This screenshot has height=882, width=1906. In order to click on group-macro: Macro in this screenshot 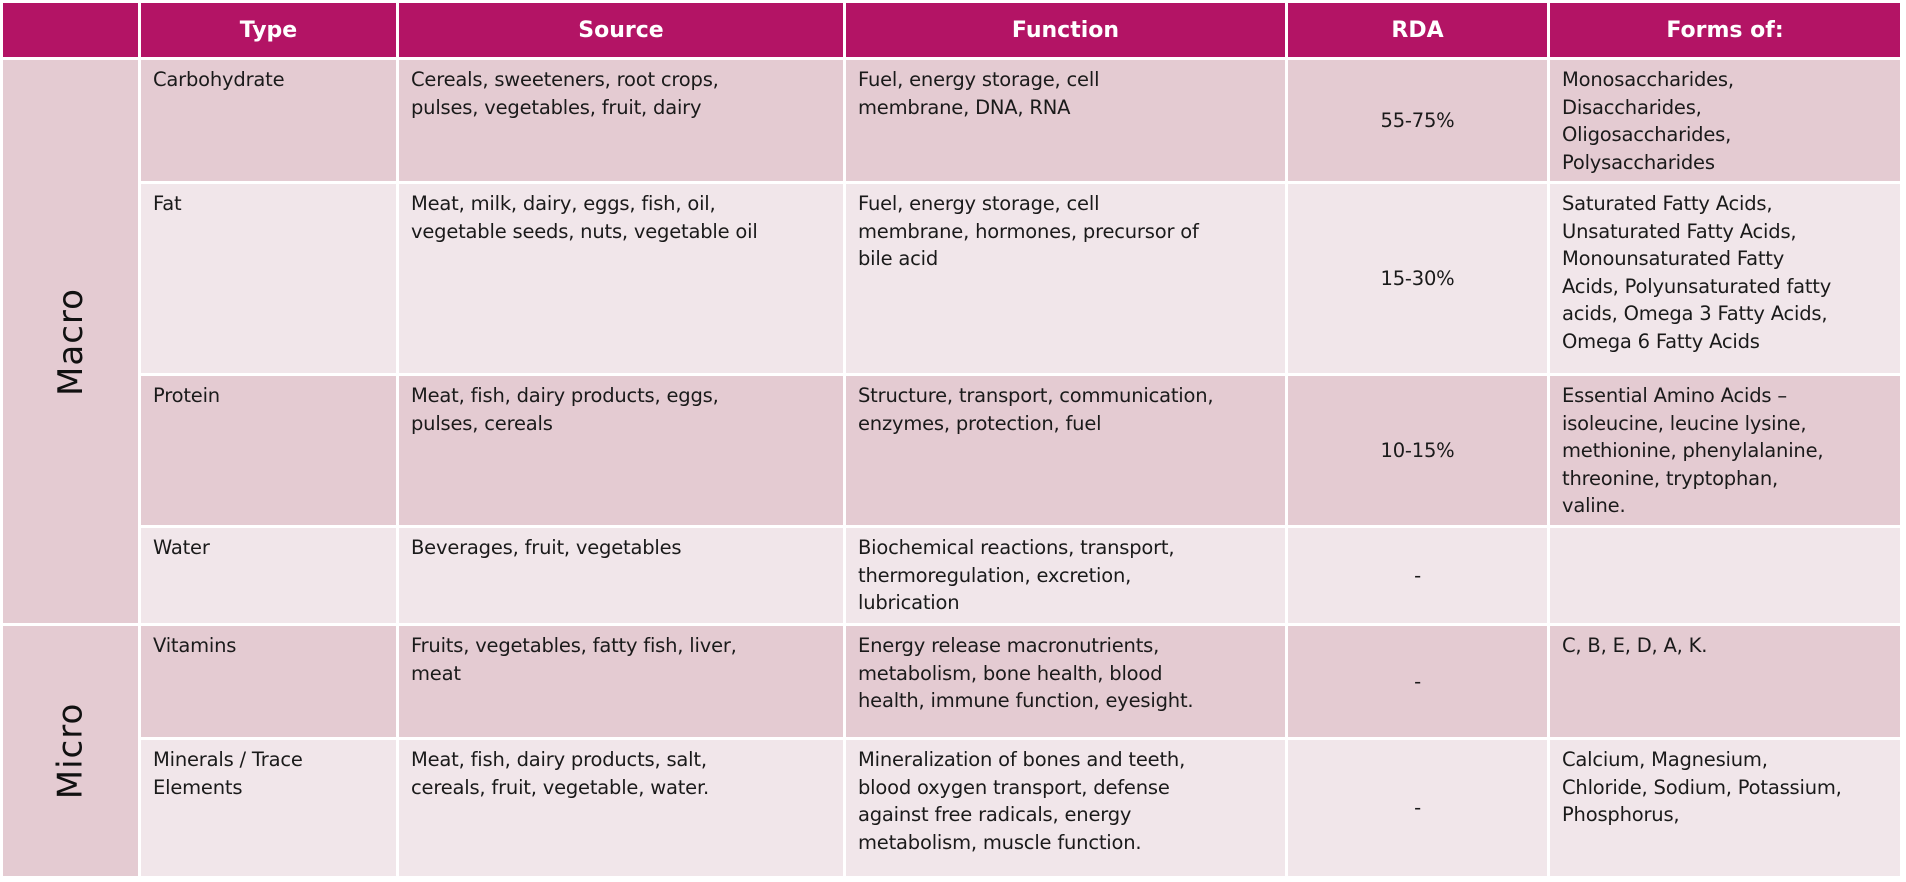, I will do `click(70, 341)`.